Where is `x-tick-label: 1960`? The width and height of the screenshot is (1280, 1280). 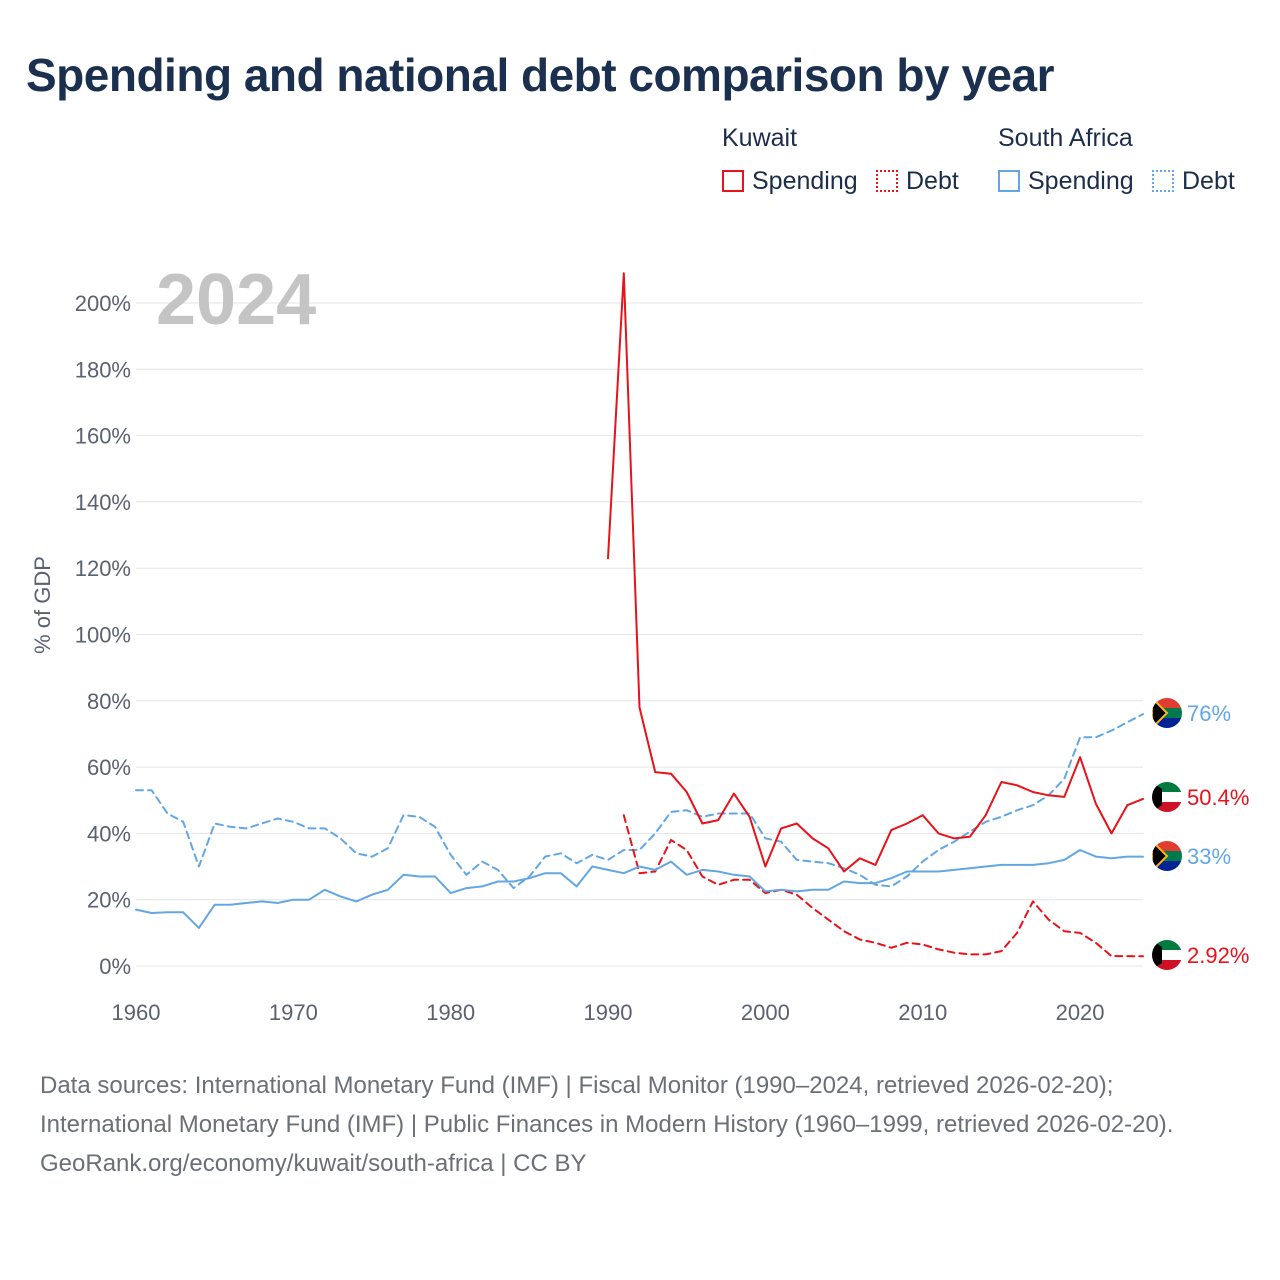 x-tick-label: 1960 is located at coordinates (136, 1012).